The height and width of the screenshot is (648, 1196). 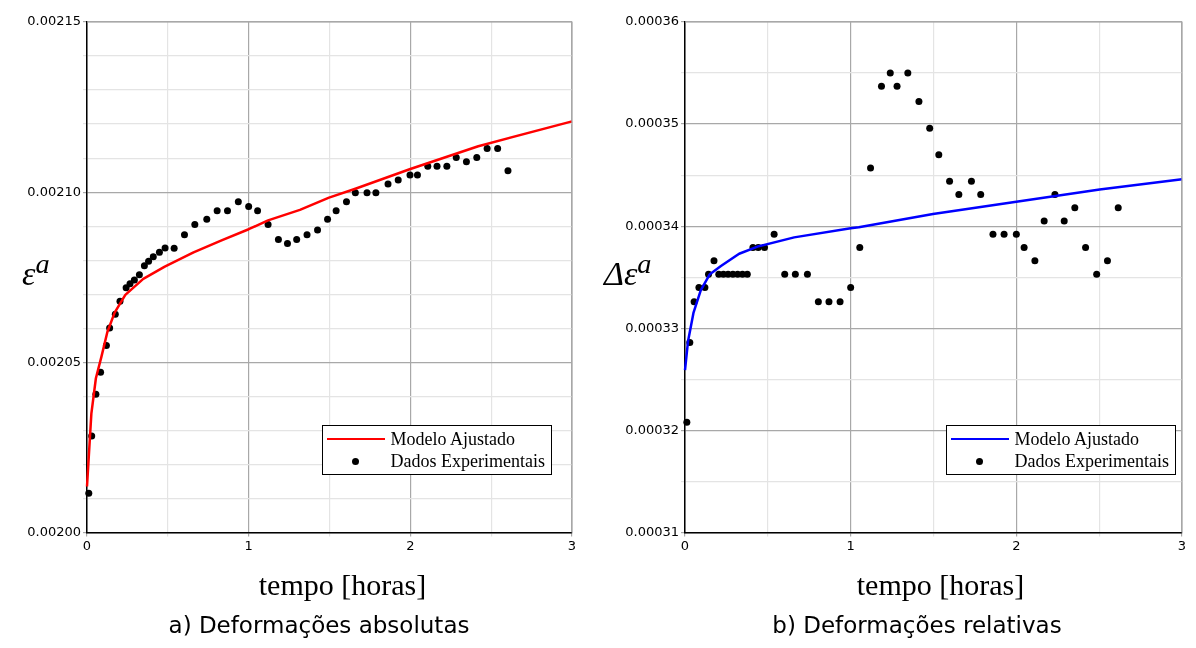 What do you see at coordinates (319, 625) in the screenshot?
I see `text: a) Deformações absolutas` at bounding box center [319, 625].